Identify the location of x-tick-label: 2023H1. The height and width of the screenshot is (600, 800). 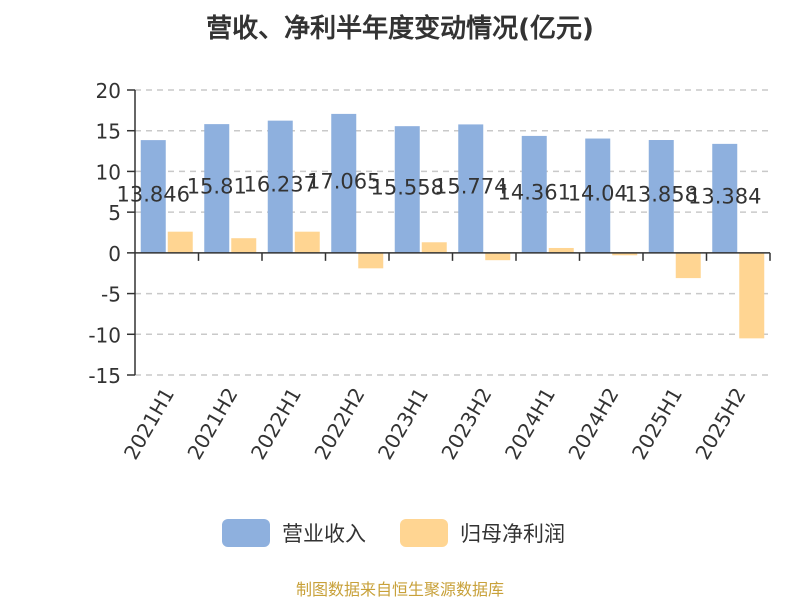
(403, 424).